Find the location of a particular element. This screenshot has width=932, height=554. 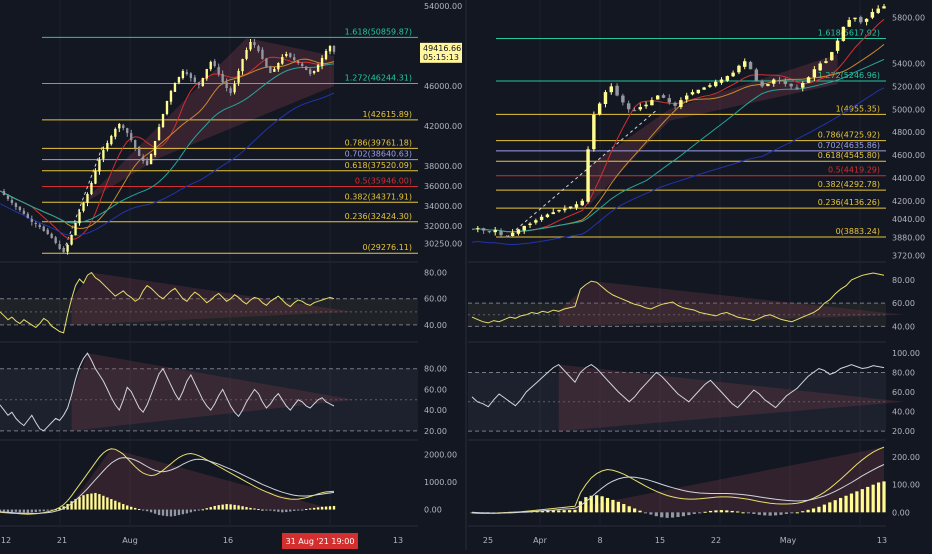

macd-wedge-fill is located at coordinates (718, 480).